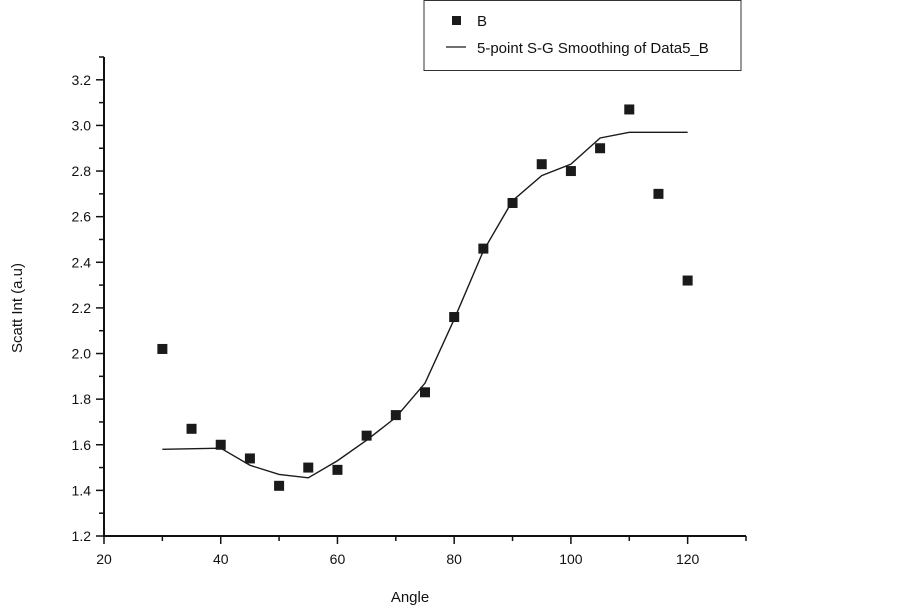 The height and width of the screenshot is (608, 903). Describe the element at coordinates (338, 559) in the screenshot. I see `x-tick-label: 60` at that location.